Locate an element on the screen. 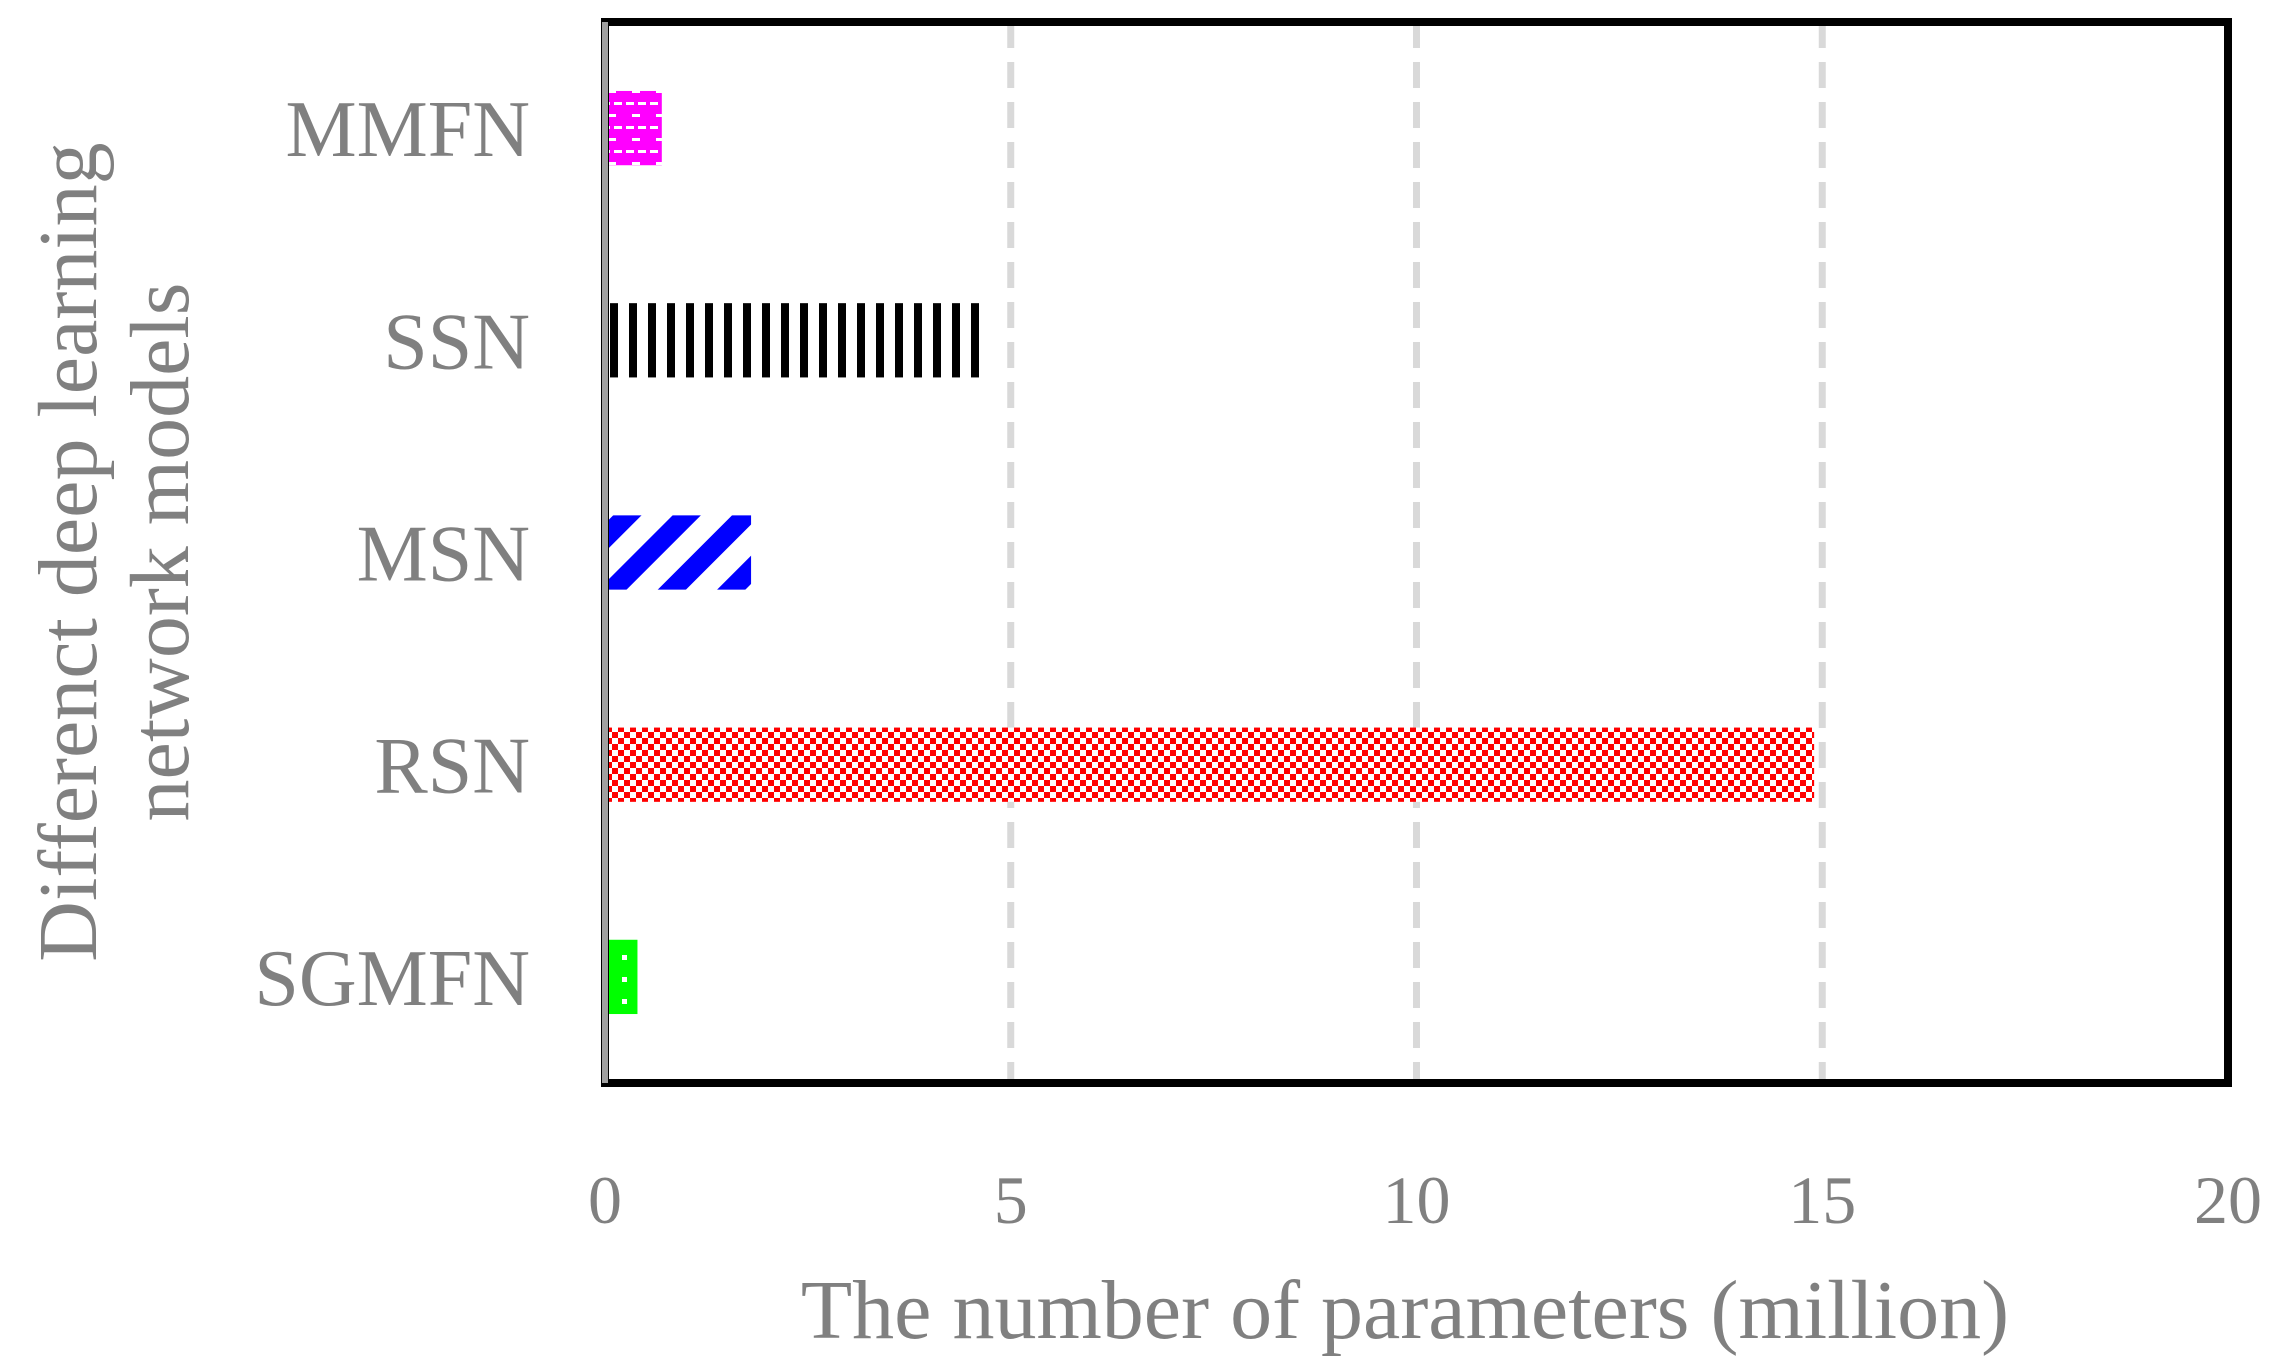 The width and height of the screenshot is (2284, 1371). x-tick-label-0: 0 is located at coordinates (605, 1200).